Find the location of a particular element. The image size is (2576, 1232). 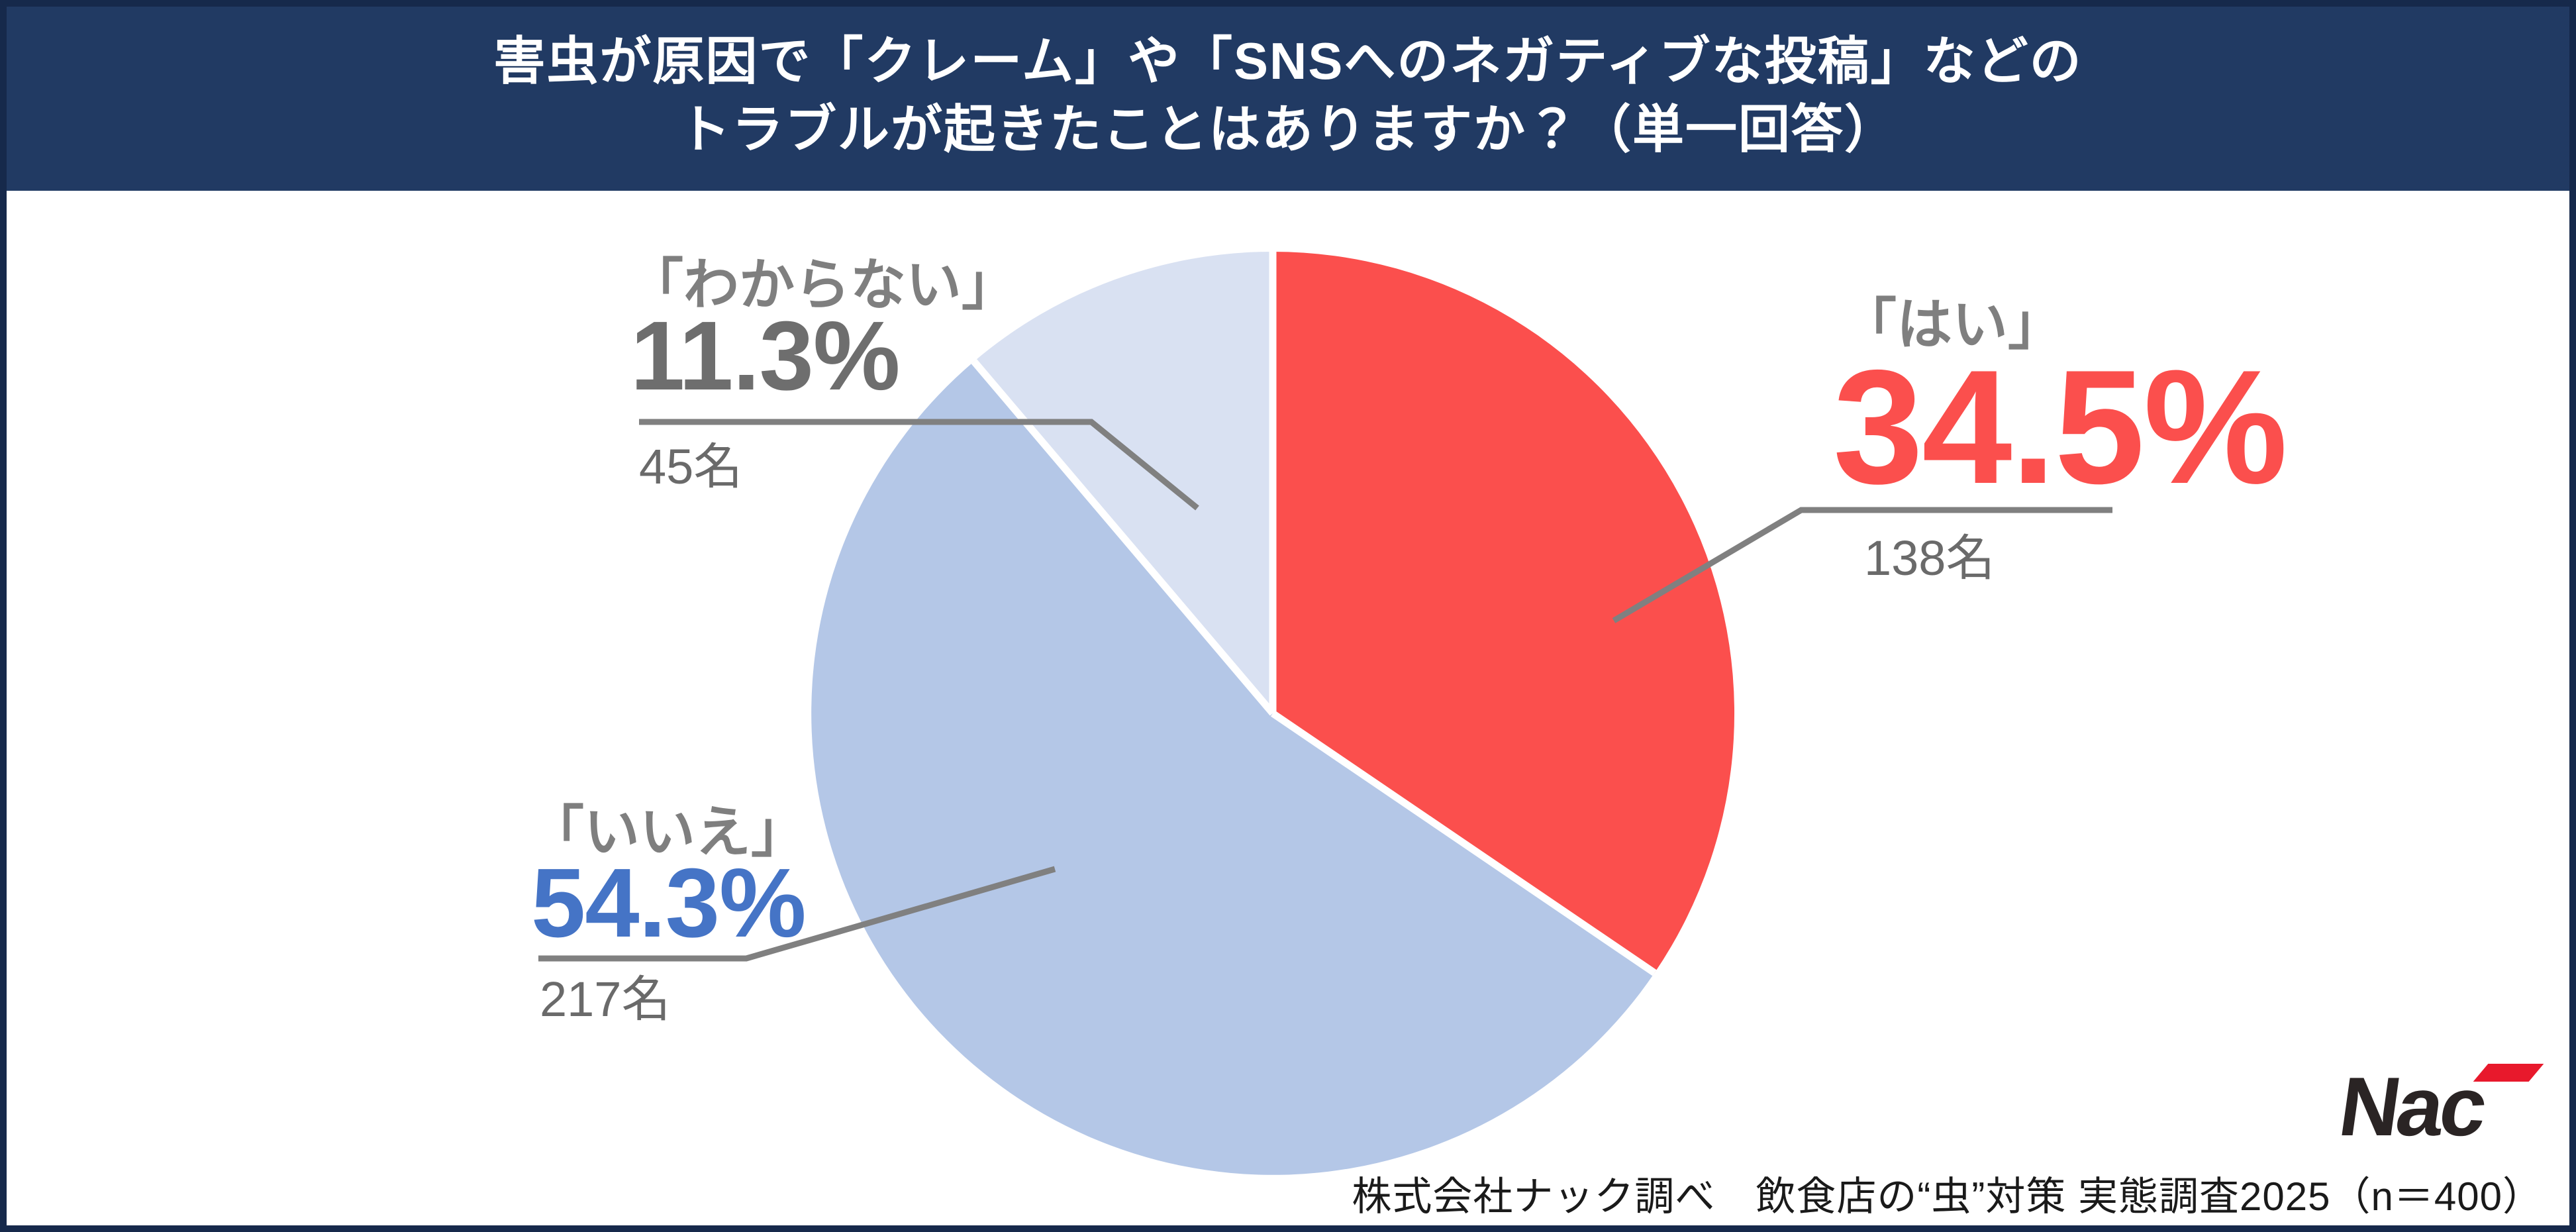

callout-iie-percent: 54.3% is located at coordinates (669, 903).